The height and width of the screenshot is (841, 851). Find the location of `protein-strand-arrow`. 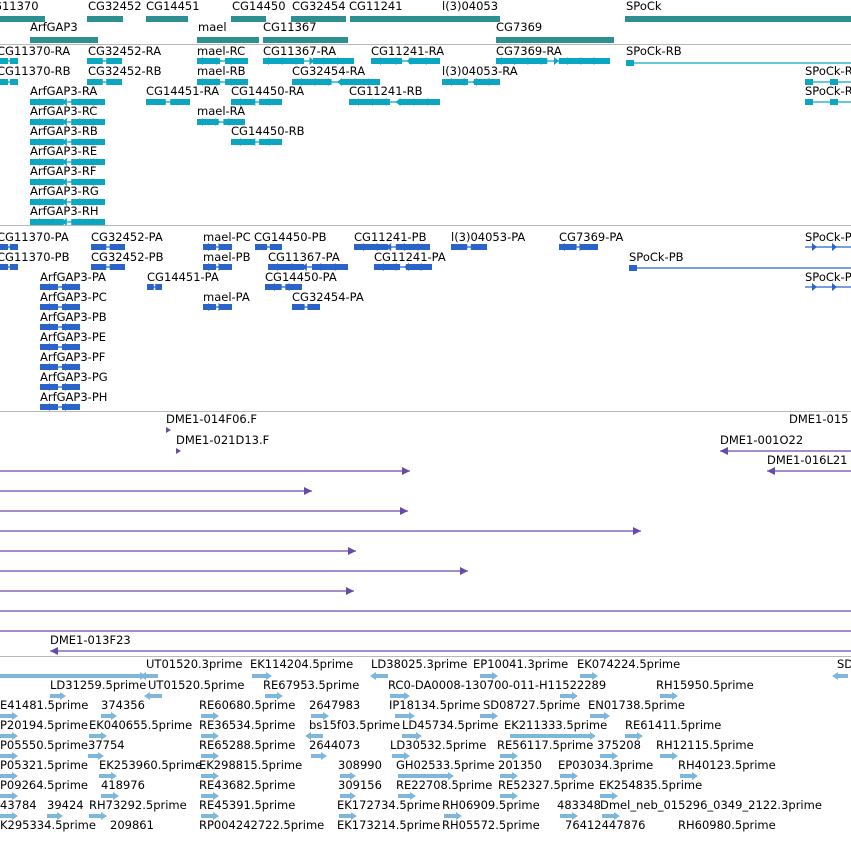

protein-strand-arrow is located at coordinates (834, 287).